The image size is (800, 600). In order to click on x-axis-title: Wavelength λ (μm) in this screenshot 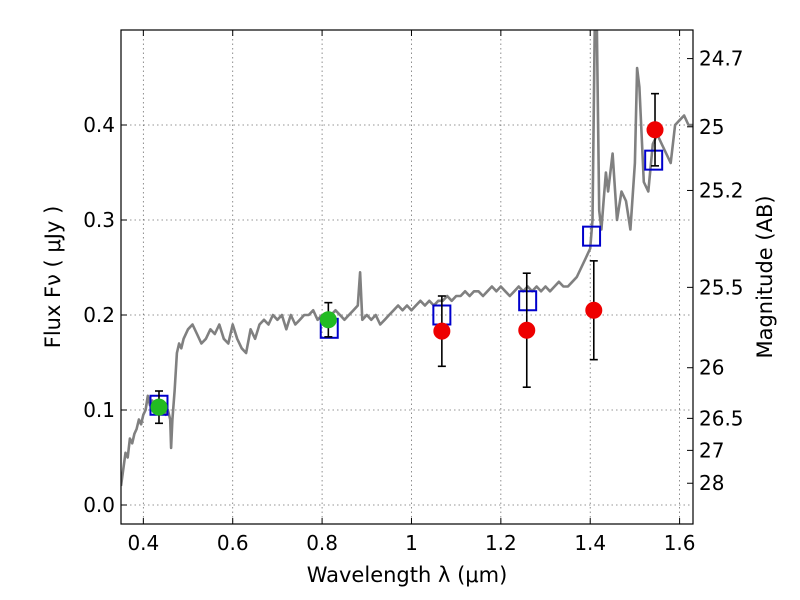, I will do `click(407, 575)`.